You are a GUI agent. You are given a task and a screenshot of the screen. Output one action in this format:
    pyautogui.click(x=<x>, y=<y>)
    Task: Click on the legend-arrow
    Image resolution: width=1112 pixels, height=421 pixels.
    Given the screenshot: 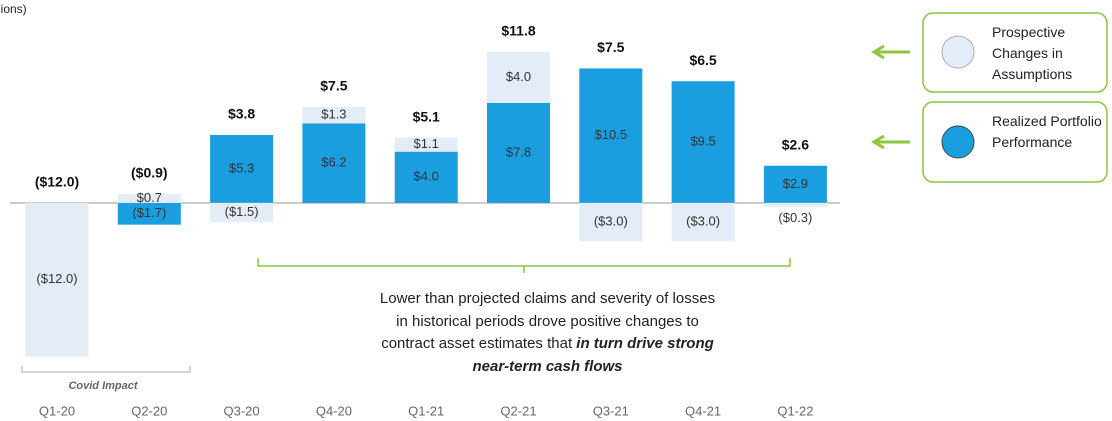 What is the action you would take?
    pyautogui.click(x=890, y=97)
    